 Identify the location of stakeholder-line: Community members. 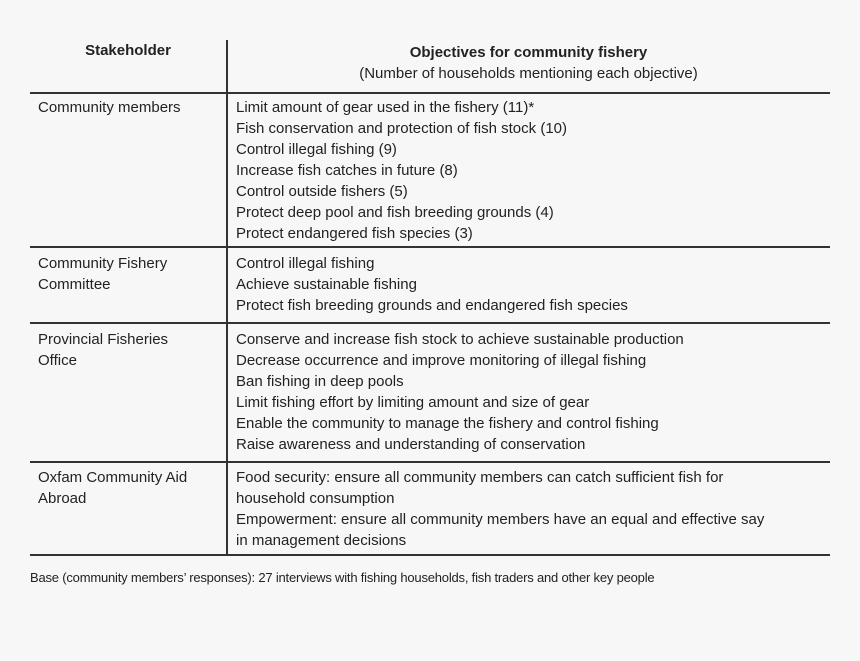
(109, 107).